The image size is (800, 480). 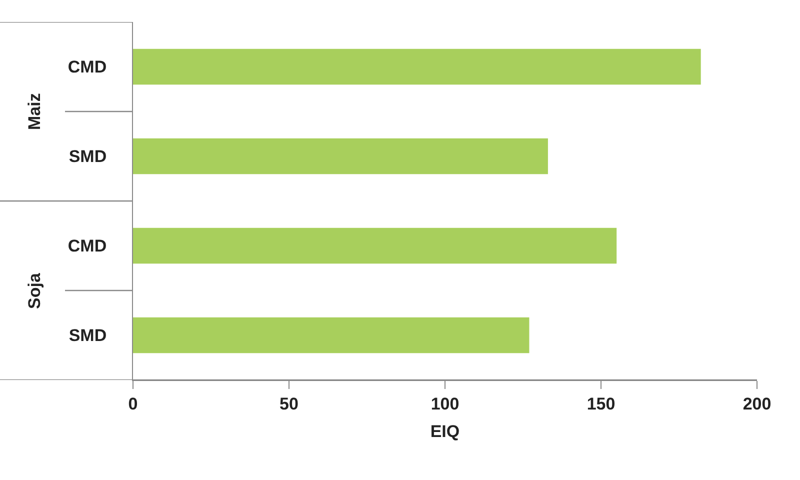 What do you see at coordinates (34, 290) in the screenshot?
I see `text: Soja` at bounding box center [34, 290].